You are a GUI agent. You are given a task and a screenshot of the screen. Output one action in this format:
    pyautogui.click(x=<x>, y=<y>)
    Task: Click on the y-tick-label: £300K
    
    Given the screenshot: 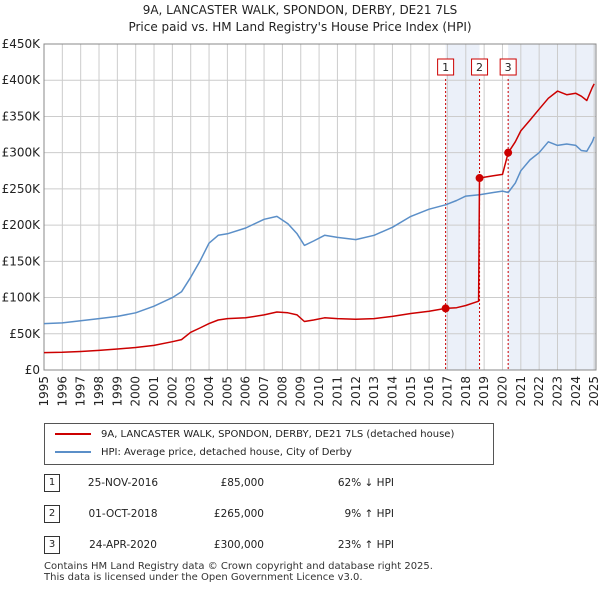 What is the action you would take?
    pyautogui.click(x=22, y=153)
    